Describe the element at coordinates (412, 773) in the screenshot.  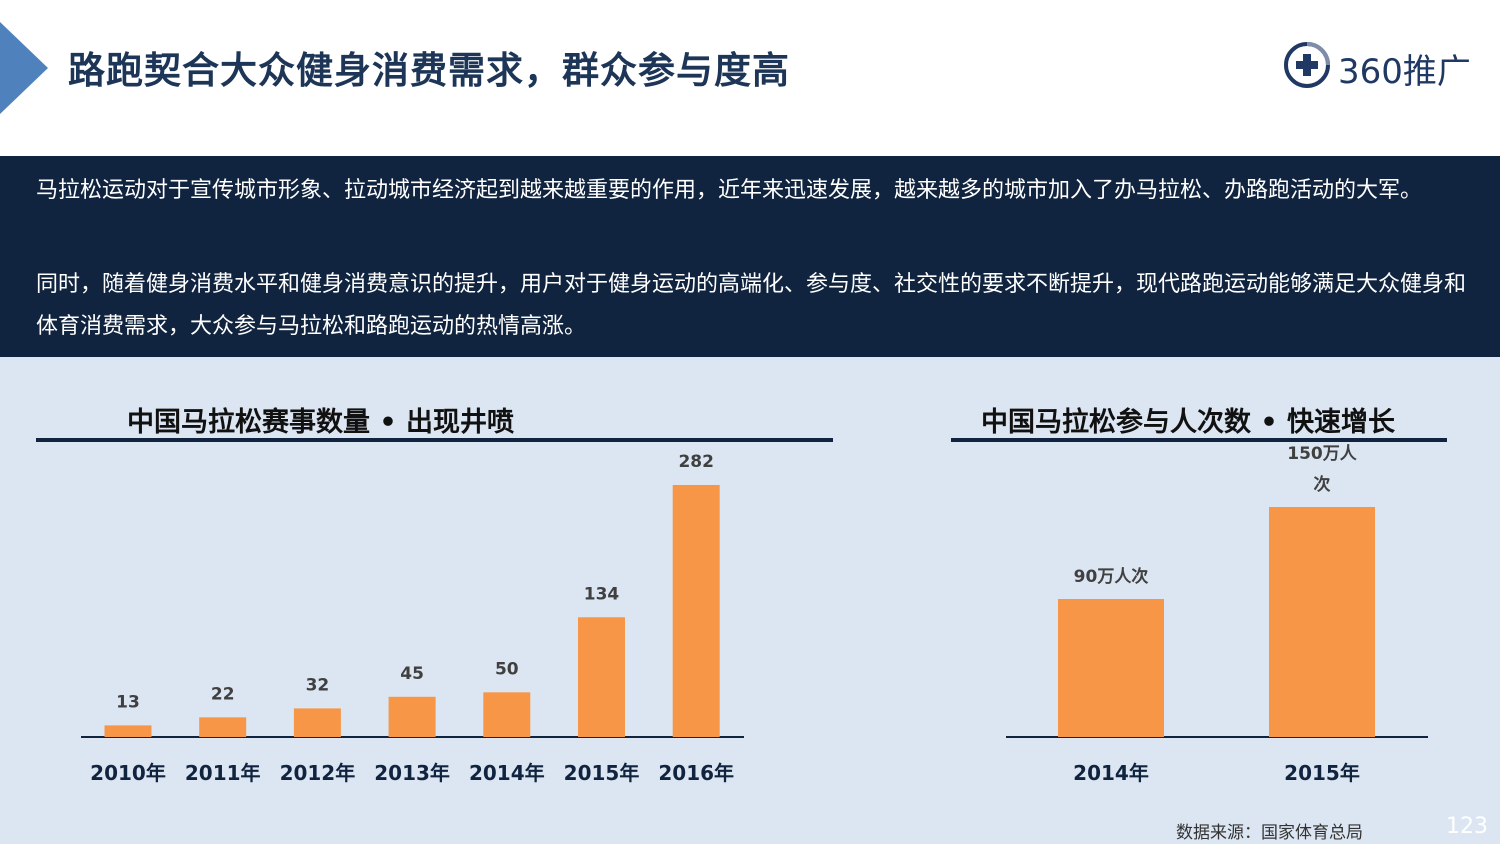
I see `x-tick-label: 2013年` at that location.